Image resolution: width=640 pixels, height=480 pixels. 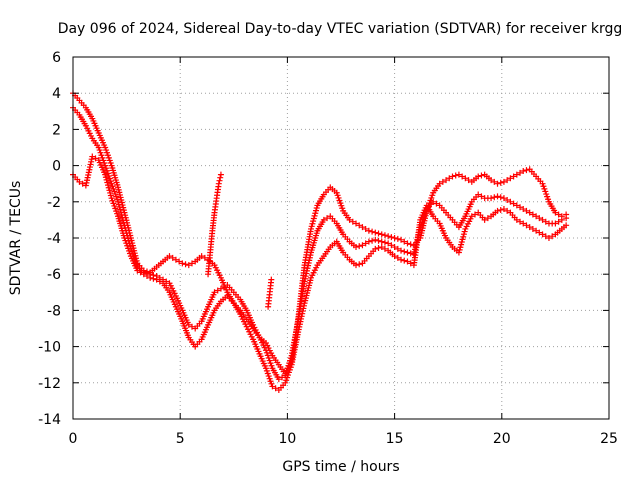 I want to click on y-tick-label: -8, so click(x=54, y=311).